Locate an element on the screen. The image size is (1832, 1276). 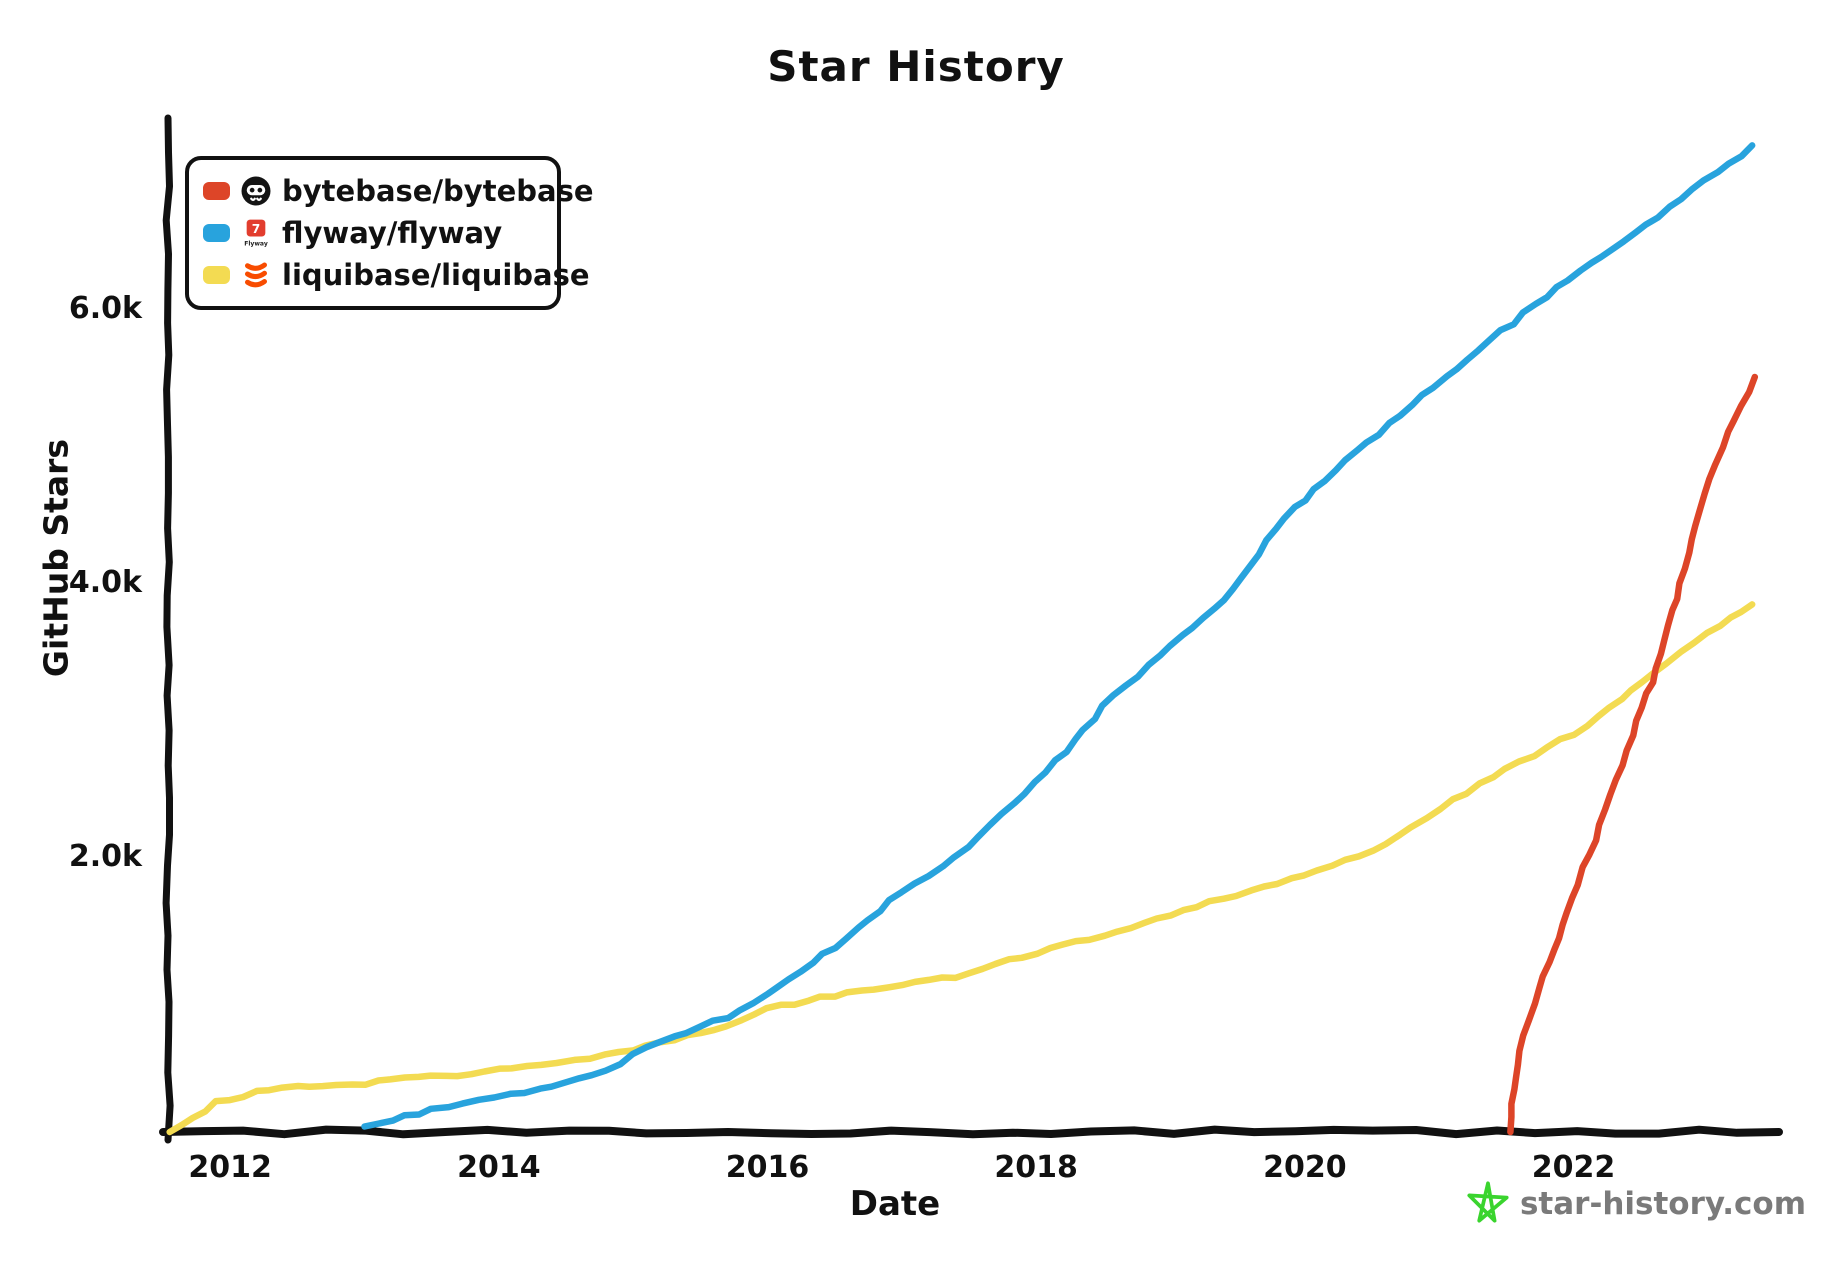
legend-item-bytebase: bytebase/bytebase is located at coordinates (398, 191).